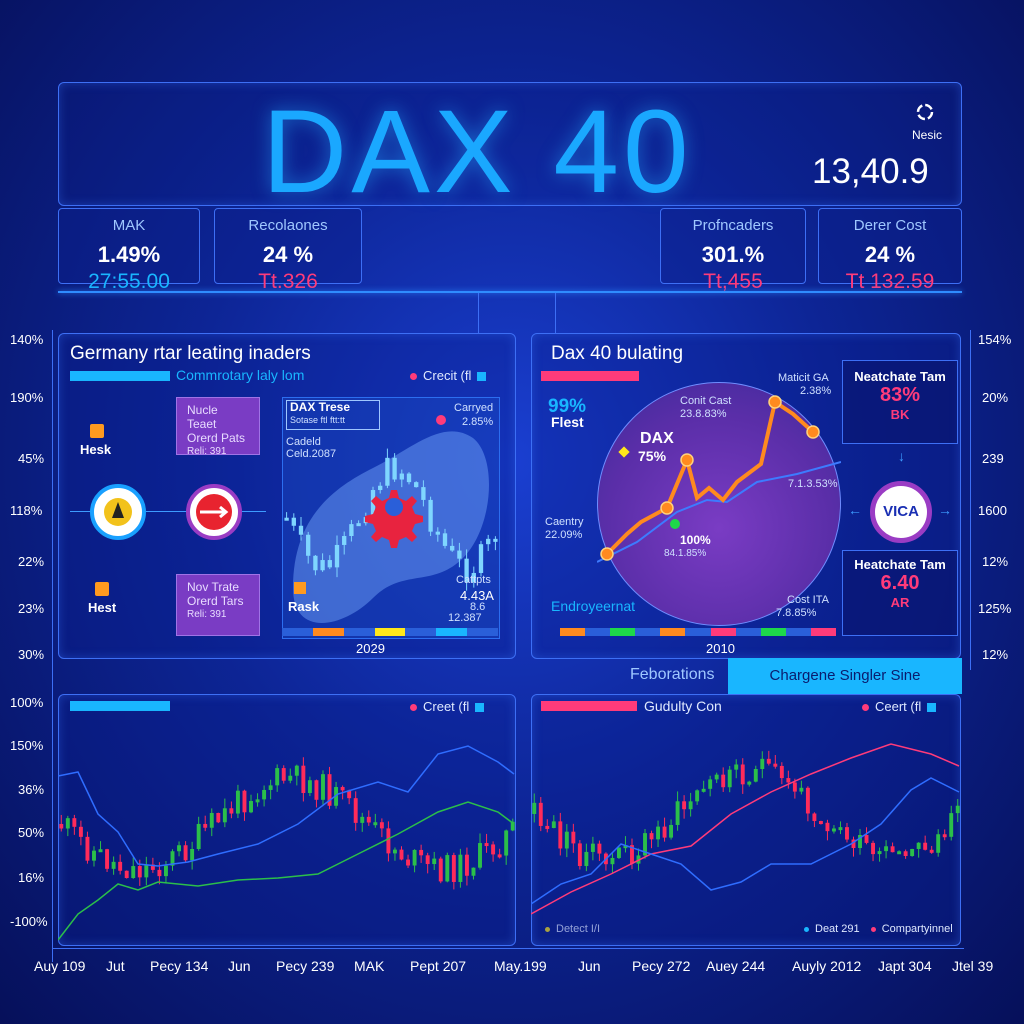  I want to click on x-axis-label: May.199, so click(520, 966).